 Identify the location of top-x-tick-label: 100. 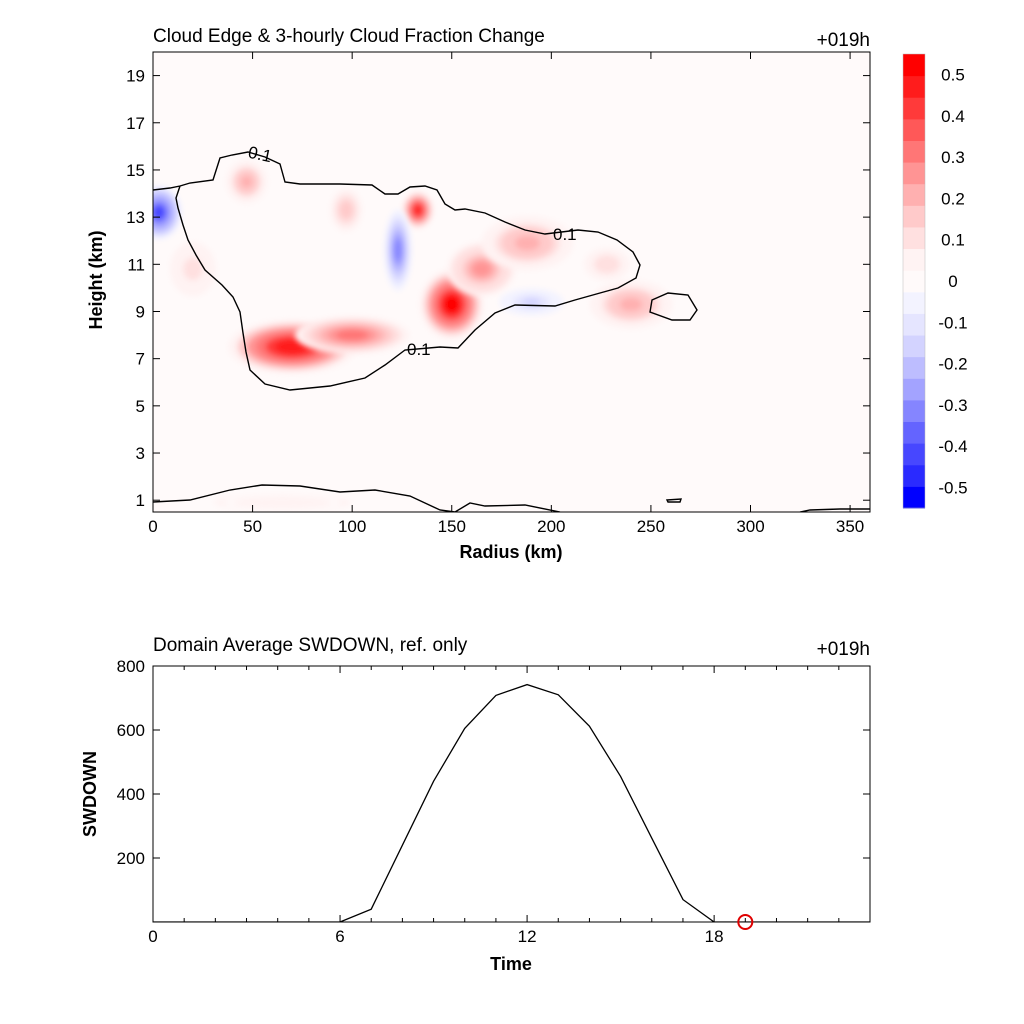
(352, 526).